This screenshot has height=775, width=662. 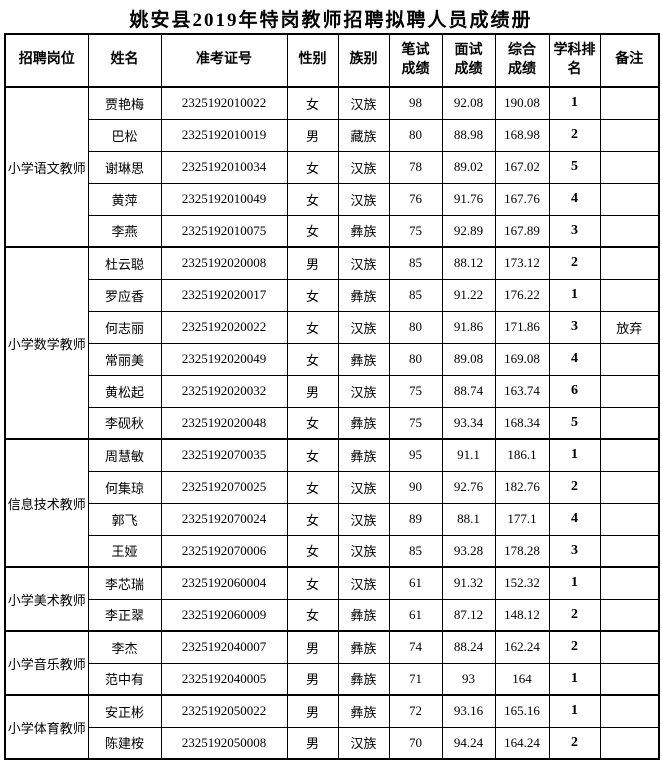 I want to click on interview-cell: 92.08, so click(x=468, y=103).